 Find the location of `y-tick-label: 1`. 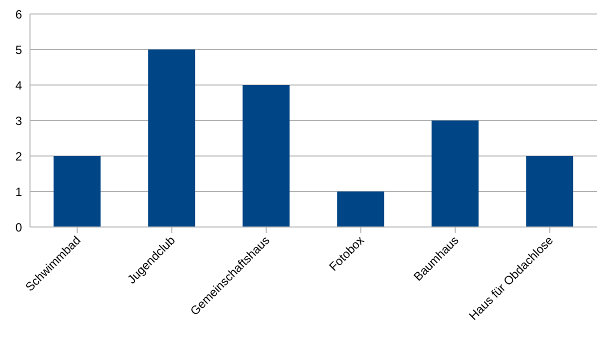

y-tick-label: 1 is located at coordinates (18, 191).